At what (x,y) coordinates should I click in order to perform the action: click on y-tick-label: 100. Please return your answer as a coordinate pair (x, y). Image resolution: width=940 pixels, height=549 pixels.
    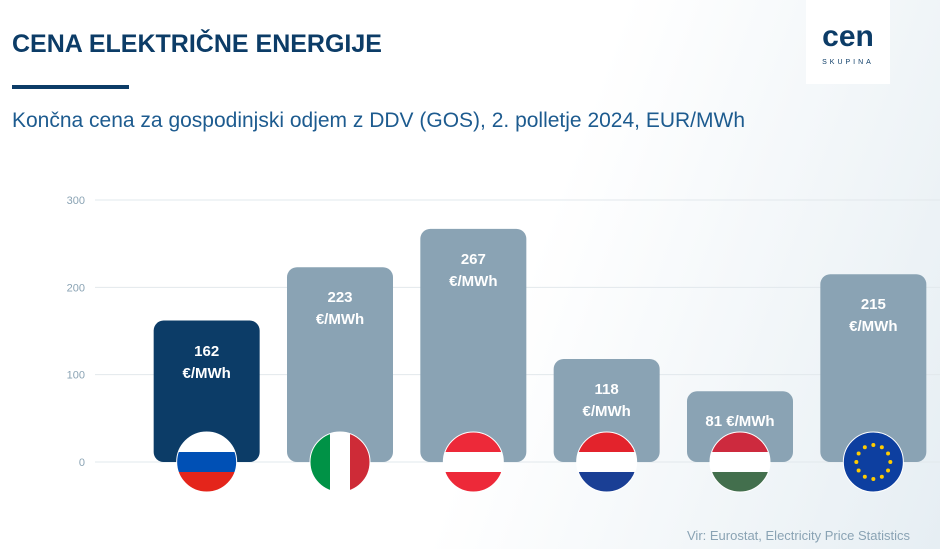
    Looking at the image, I should click on (76, 376).